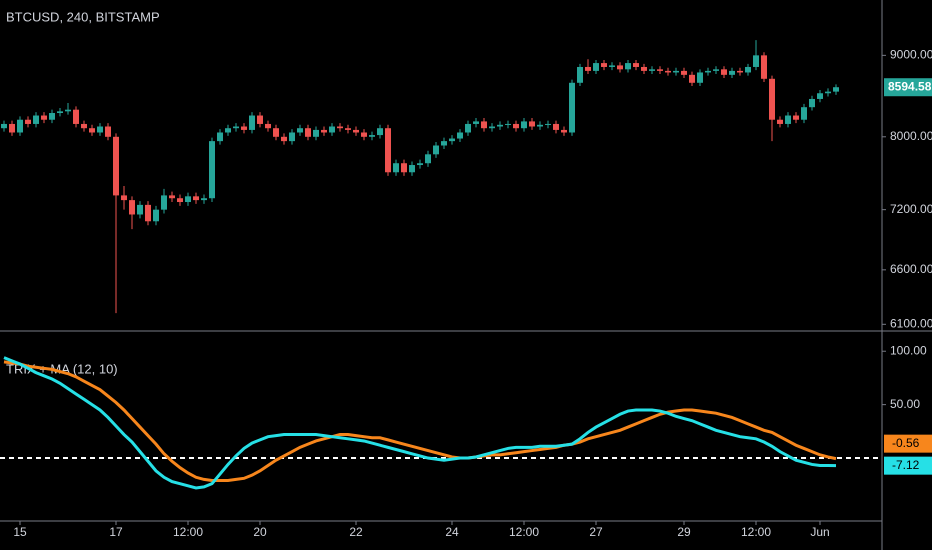 The image size is (932, 550). Describe the element at coordinates (911, 269) in the screenshot. I see `y-tick-label: 6600.00` at that location.